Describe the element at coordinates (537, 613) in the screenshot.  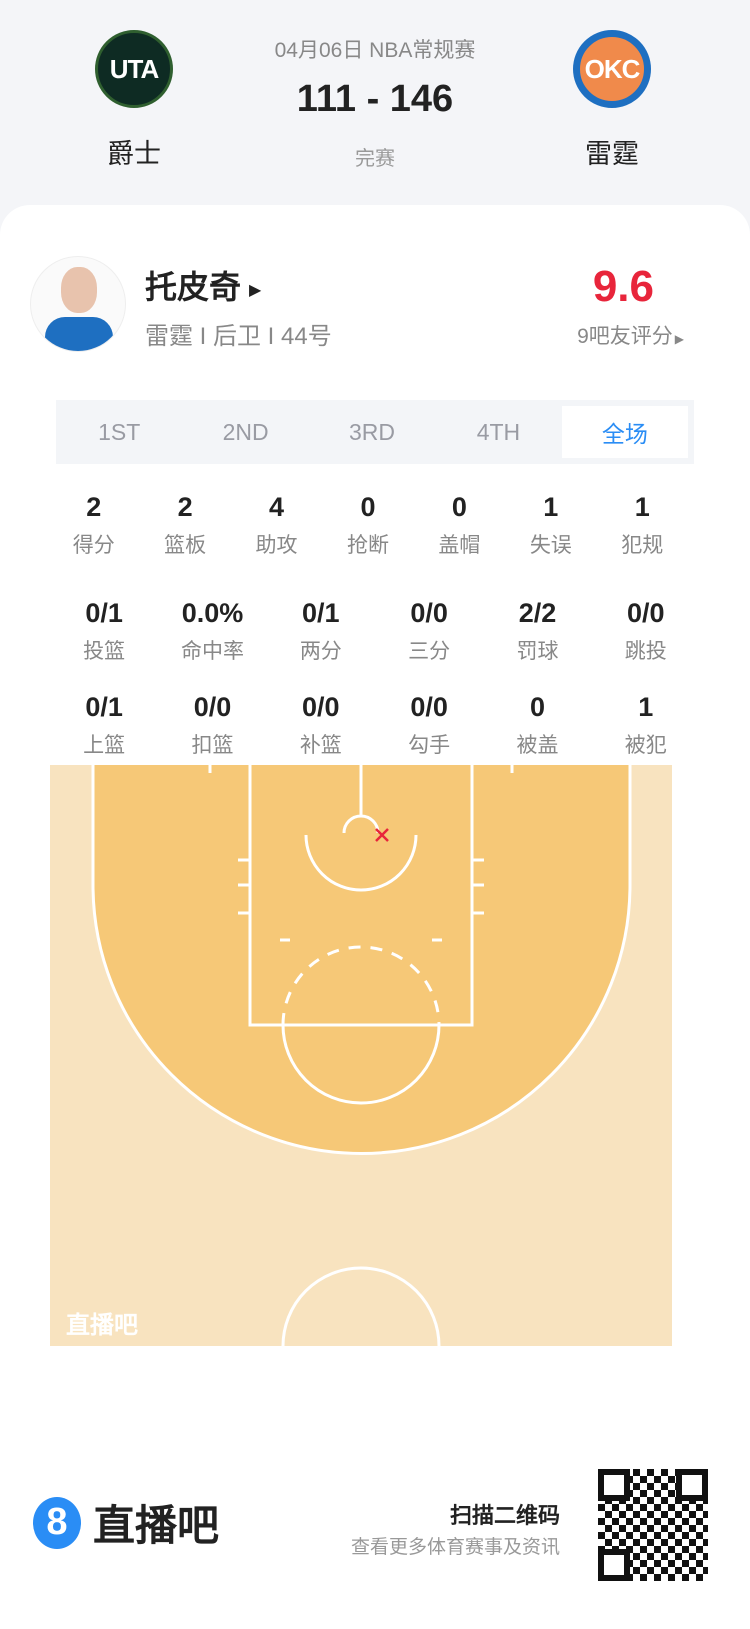
I see `stat-value: 2/2` at that location.